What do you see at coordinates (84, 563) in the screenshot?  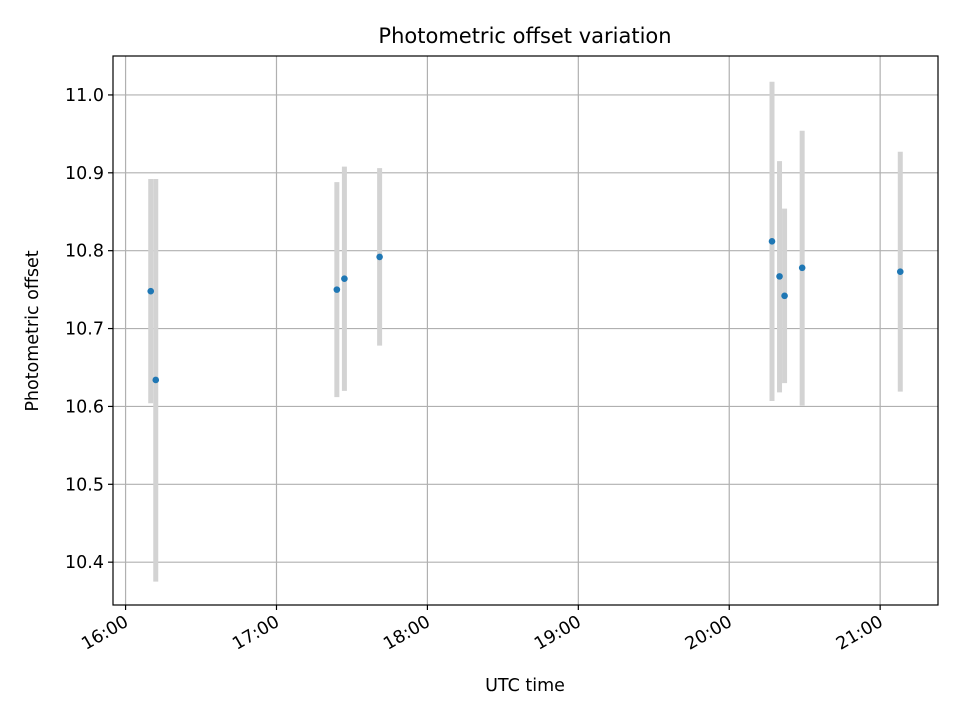 I see `y-tick-label: 10.4` at bounding box center [84, 563].